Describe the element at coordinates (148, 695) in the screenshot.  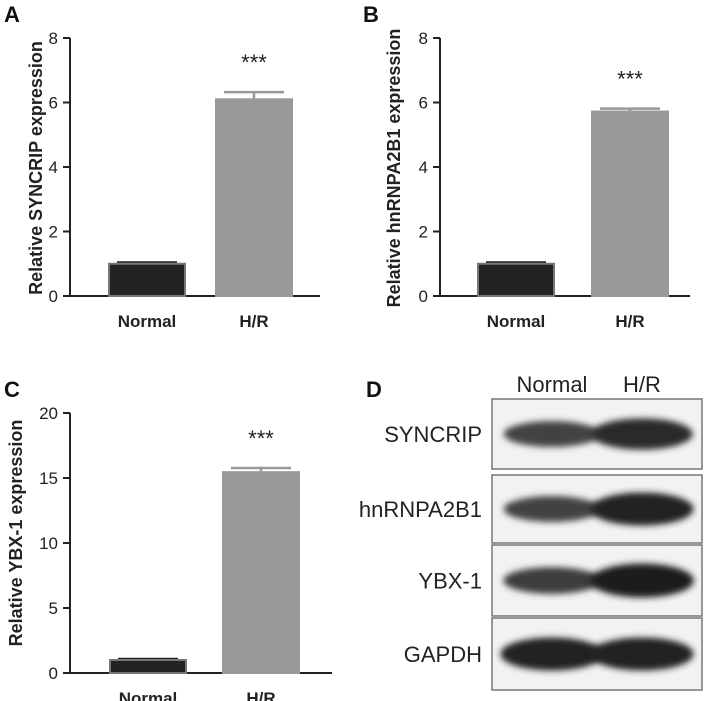
I see `category-label-c: Normal` at that location.